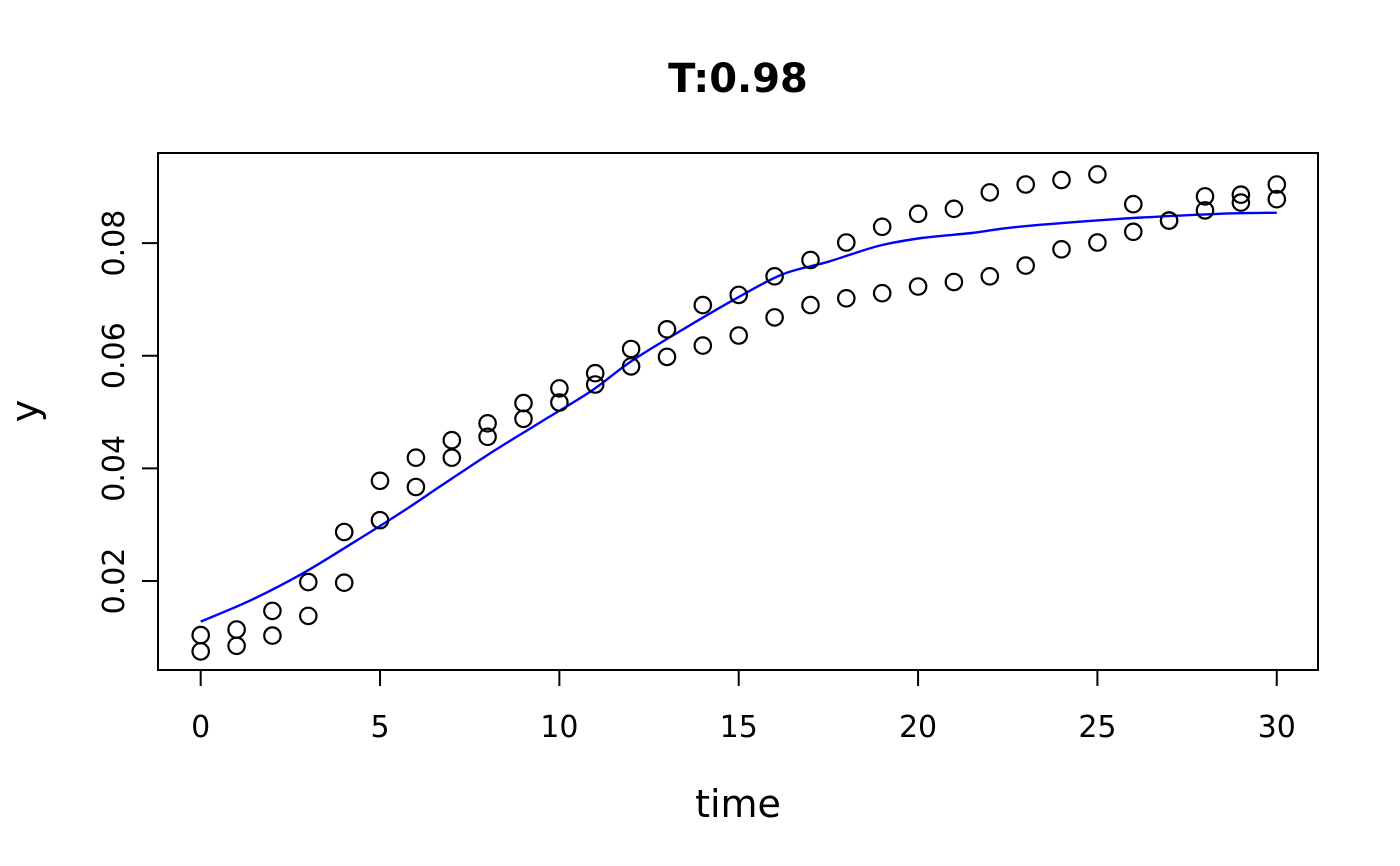 The height and width of the screenshot is (866, 1400). What do you see at coordinates (1097, 727) in the screenshot?
I see `x-tick-label: 25` at bounding box center [1097, 727].